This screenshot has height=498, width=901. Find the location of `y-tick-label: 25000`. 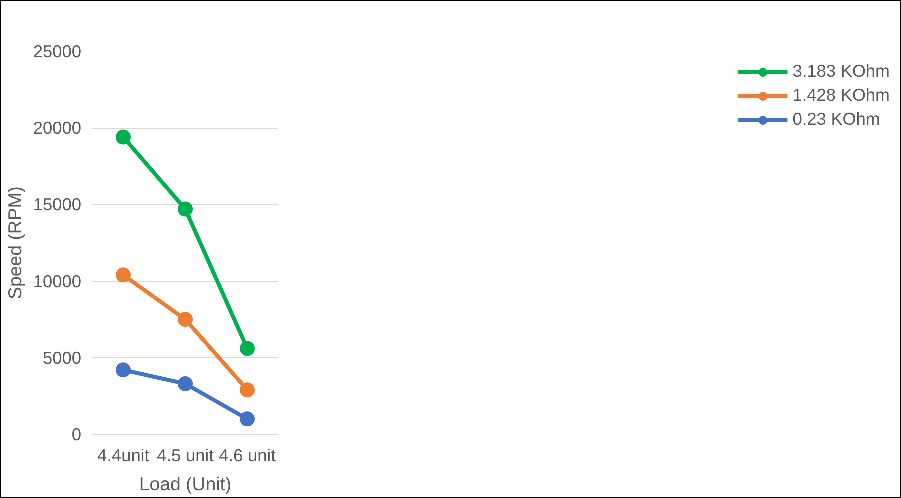

y-tick-label: 25000 is located at coordinates (57, 52).